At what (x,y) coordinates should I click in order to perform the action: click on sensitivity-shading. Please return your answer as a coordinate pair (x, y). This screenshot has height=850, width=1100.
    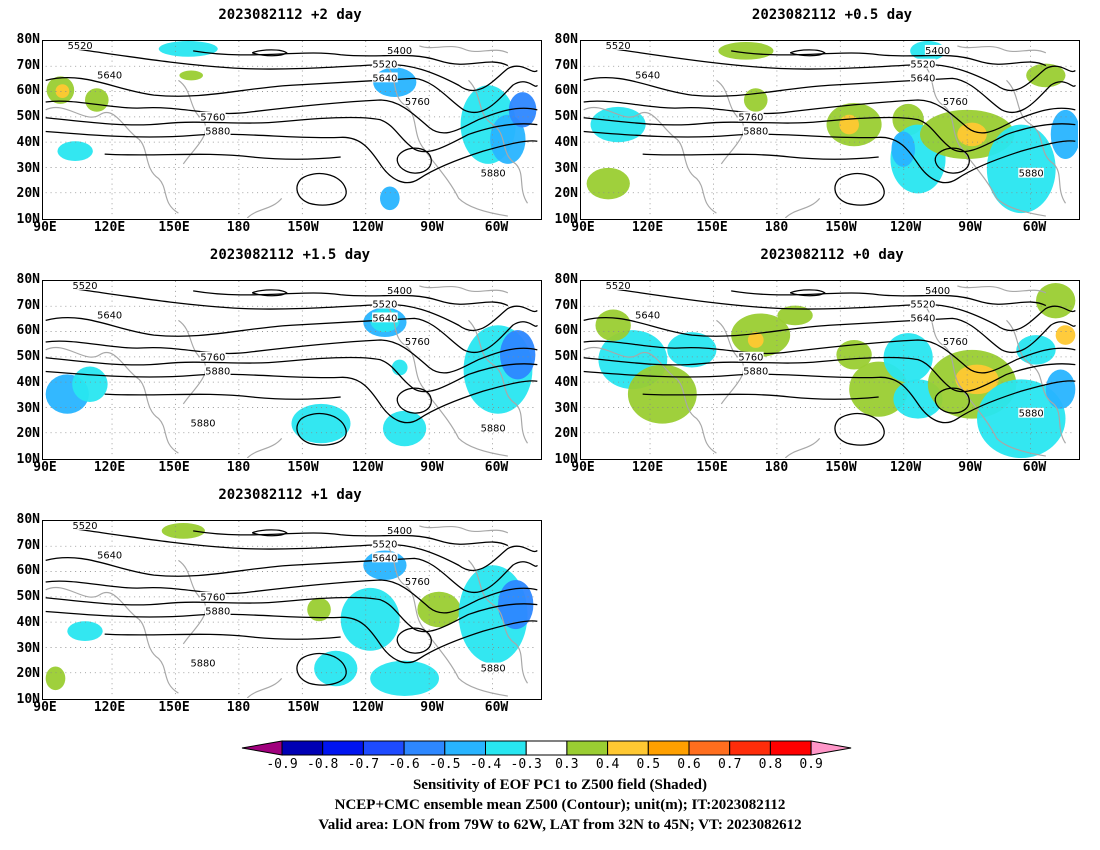
    Looking at the image, I should click on (289, 609).